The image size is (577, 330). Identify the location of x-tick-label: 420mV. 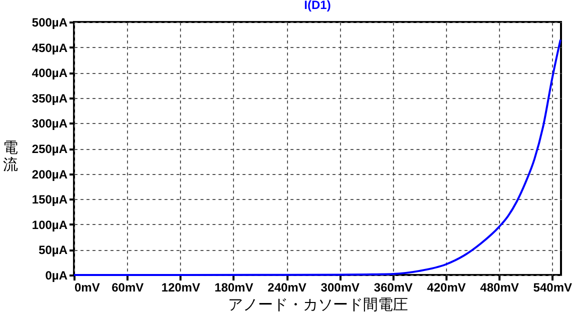
(446, 287).